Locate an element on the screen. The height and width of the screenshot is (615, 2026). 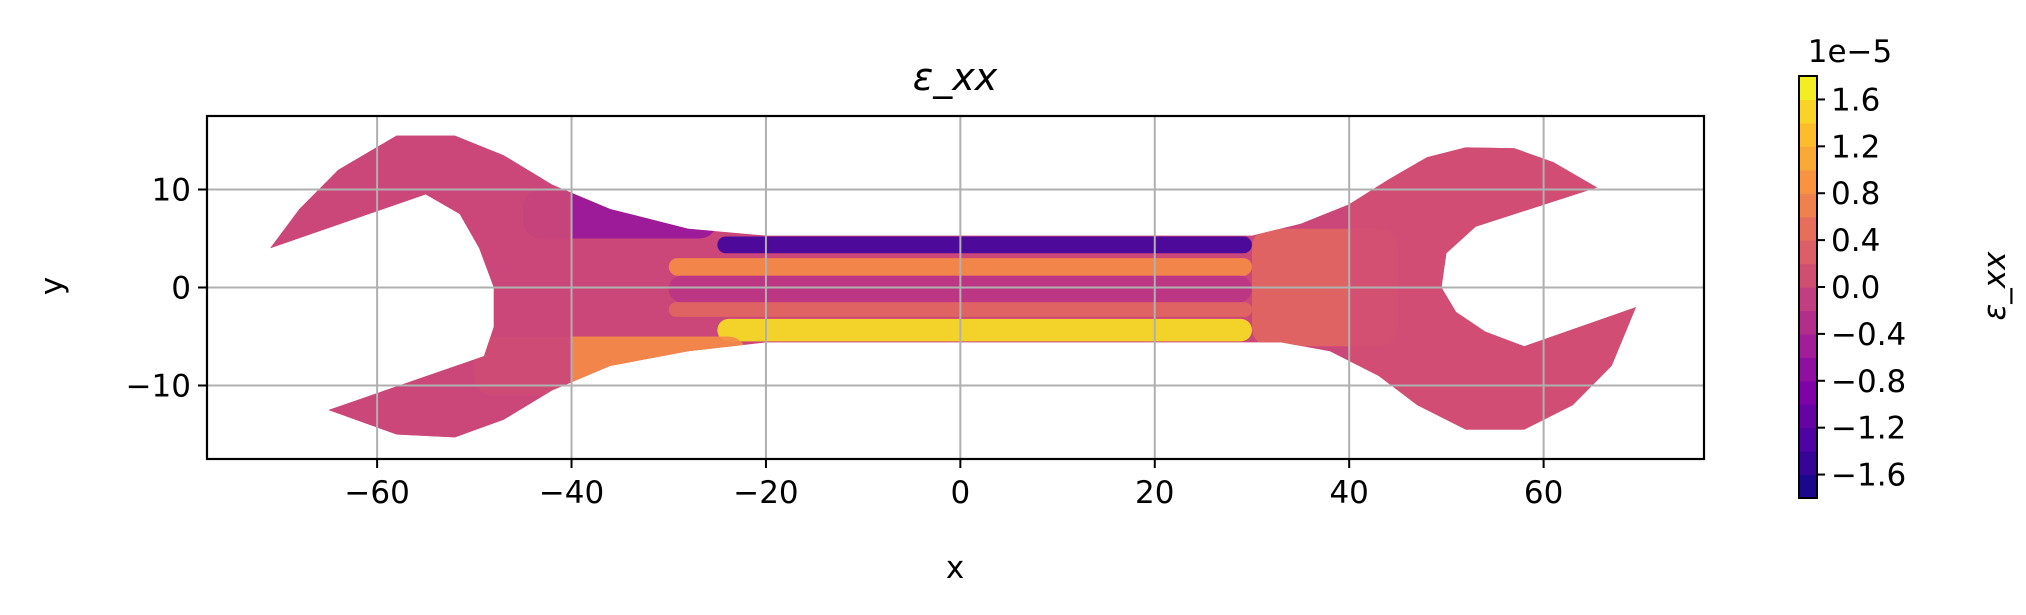
colorbar-tick-label: −0.8 is located at coordinates (1868, 382).